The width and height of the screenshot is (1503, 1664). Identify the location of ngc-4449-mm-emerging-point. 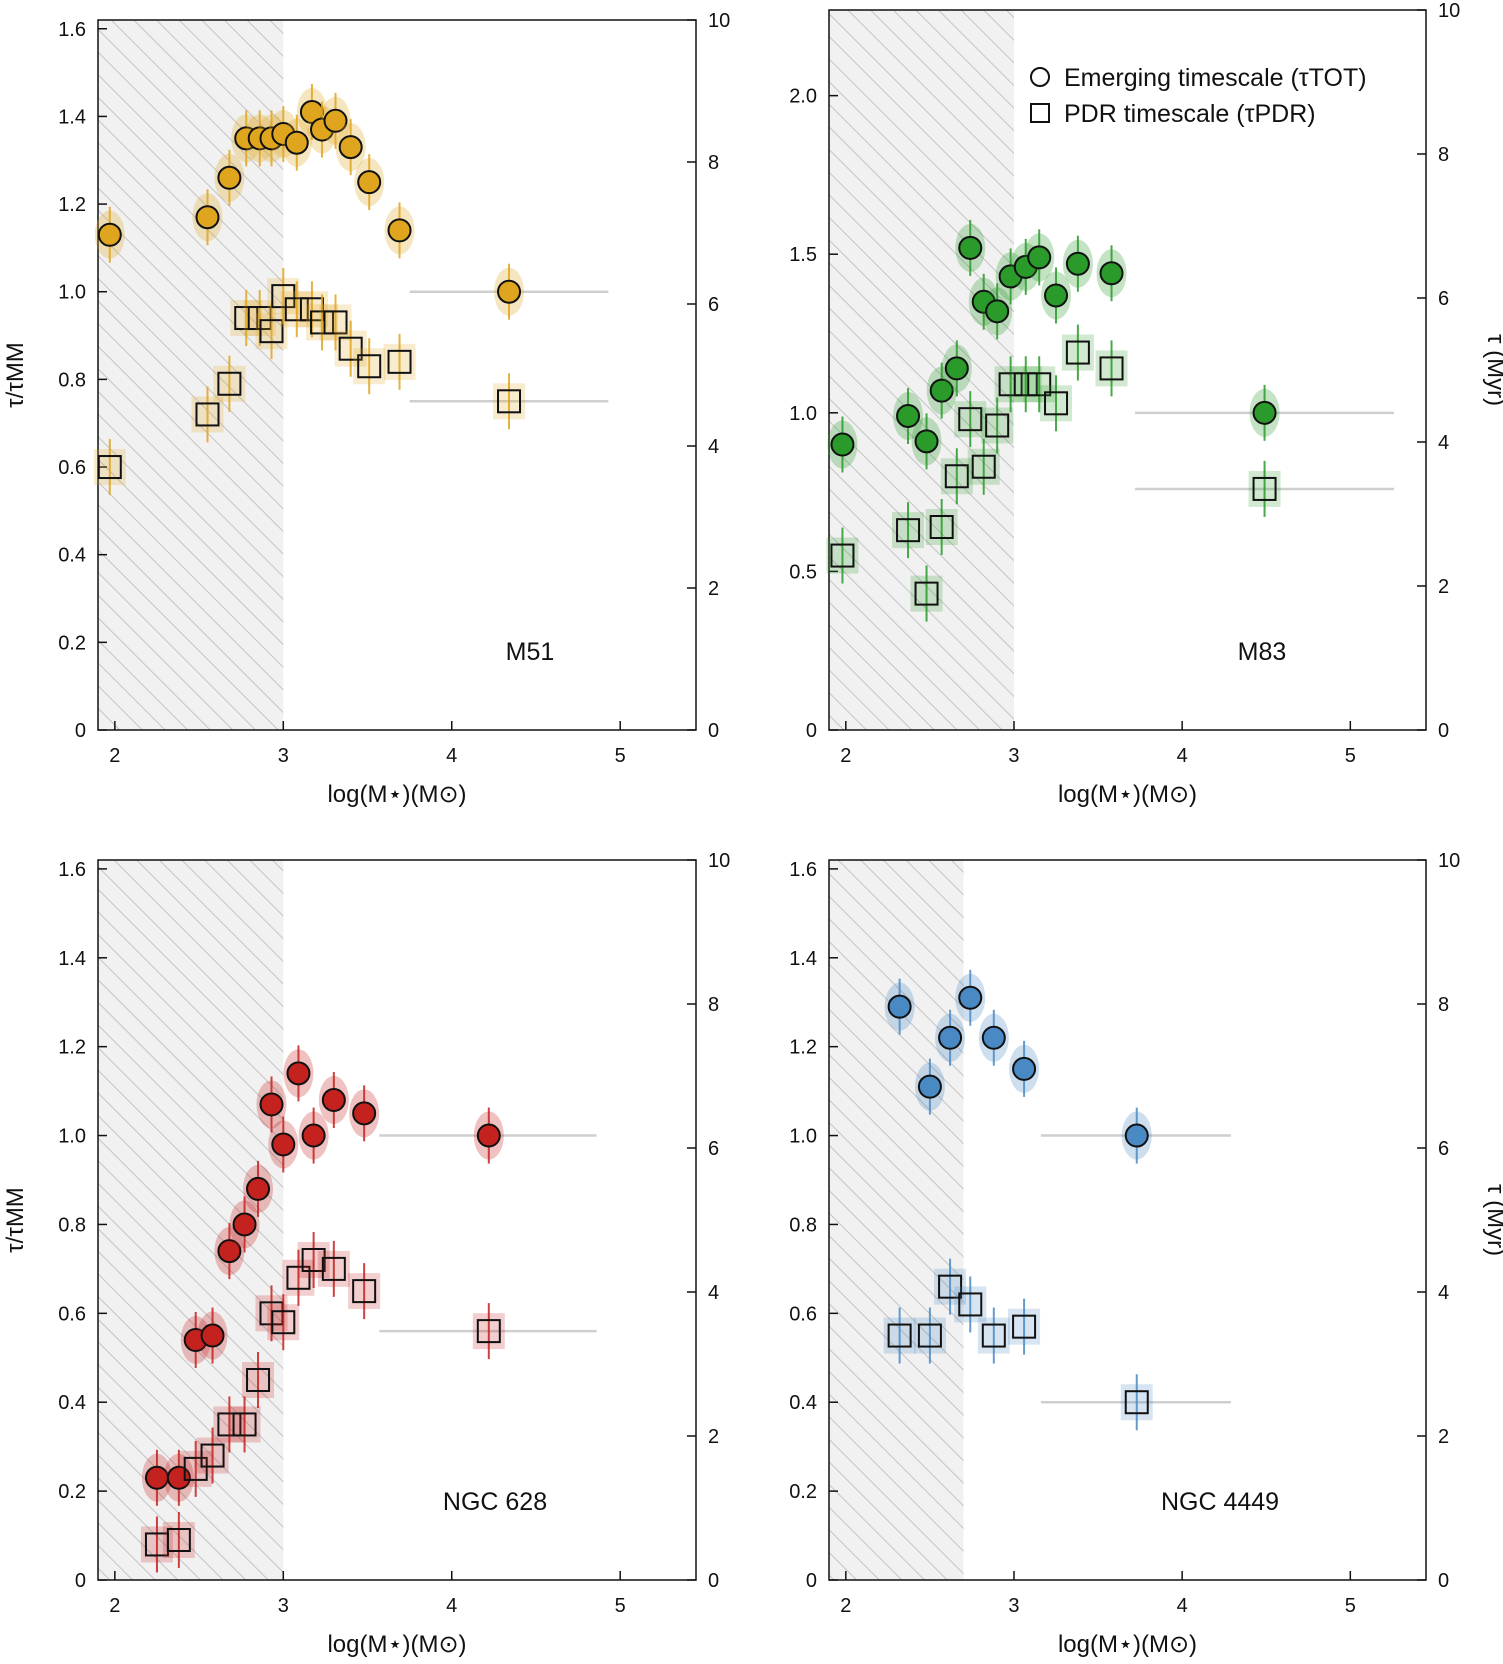
(1136, 1135).